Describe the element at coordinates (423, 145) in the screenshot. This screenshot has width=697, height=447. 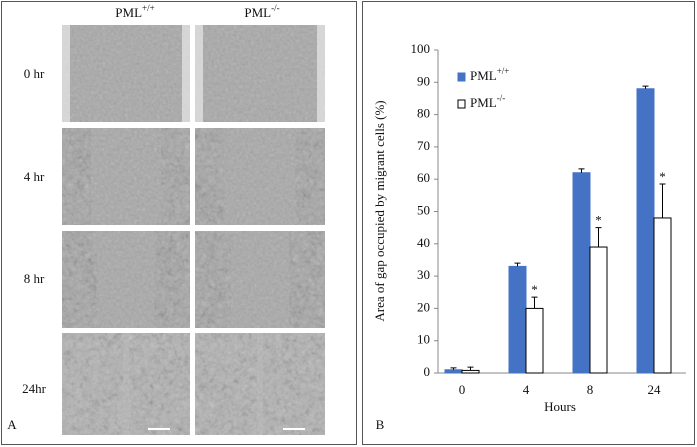
I see `y-tick-label: 70` at that location.